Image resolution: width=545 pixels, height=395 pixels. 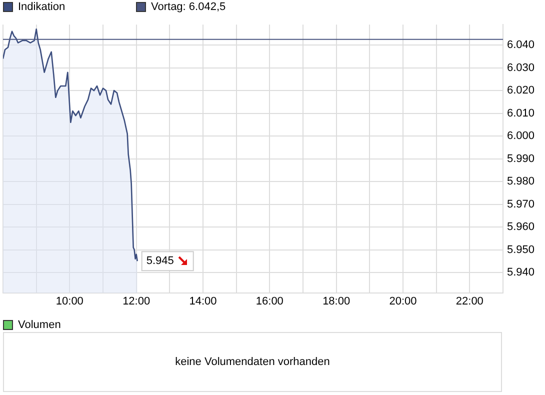 What do you see at coordinates (336, 302) in the screenshot?
I see `x-tick-label: 18:00` at bounding box center [336, 302].